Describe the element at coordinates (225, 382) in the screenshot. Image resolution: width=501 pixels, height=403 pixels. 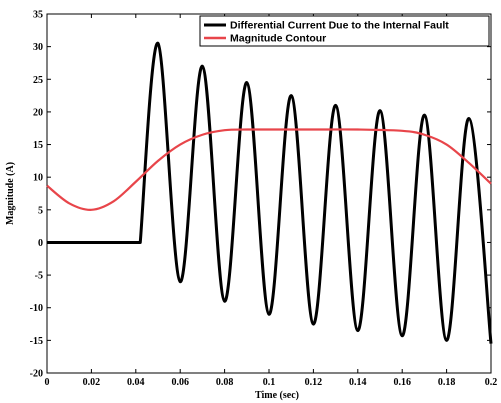
I see `x-tick-label: 0.08` at that location.